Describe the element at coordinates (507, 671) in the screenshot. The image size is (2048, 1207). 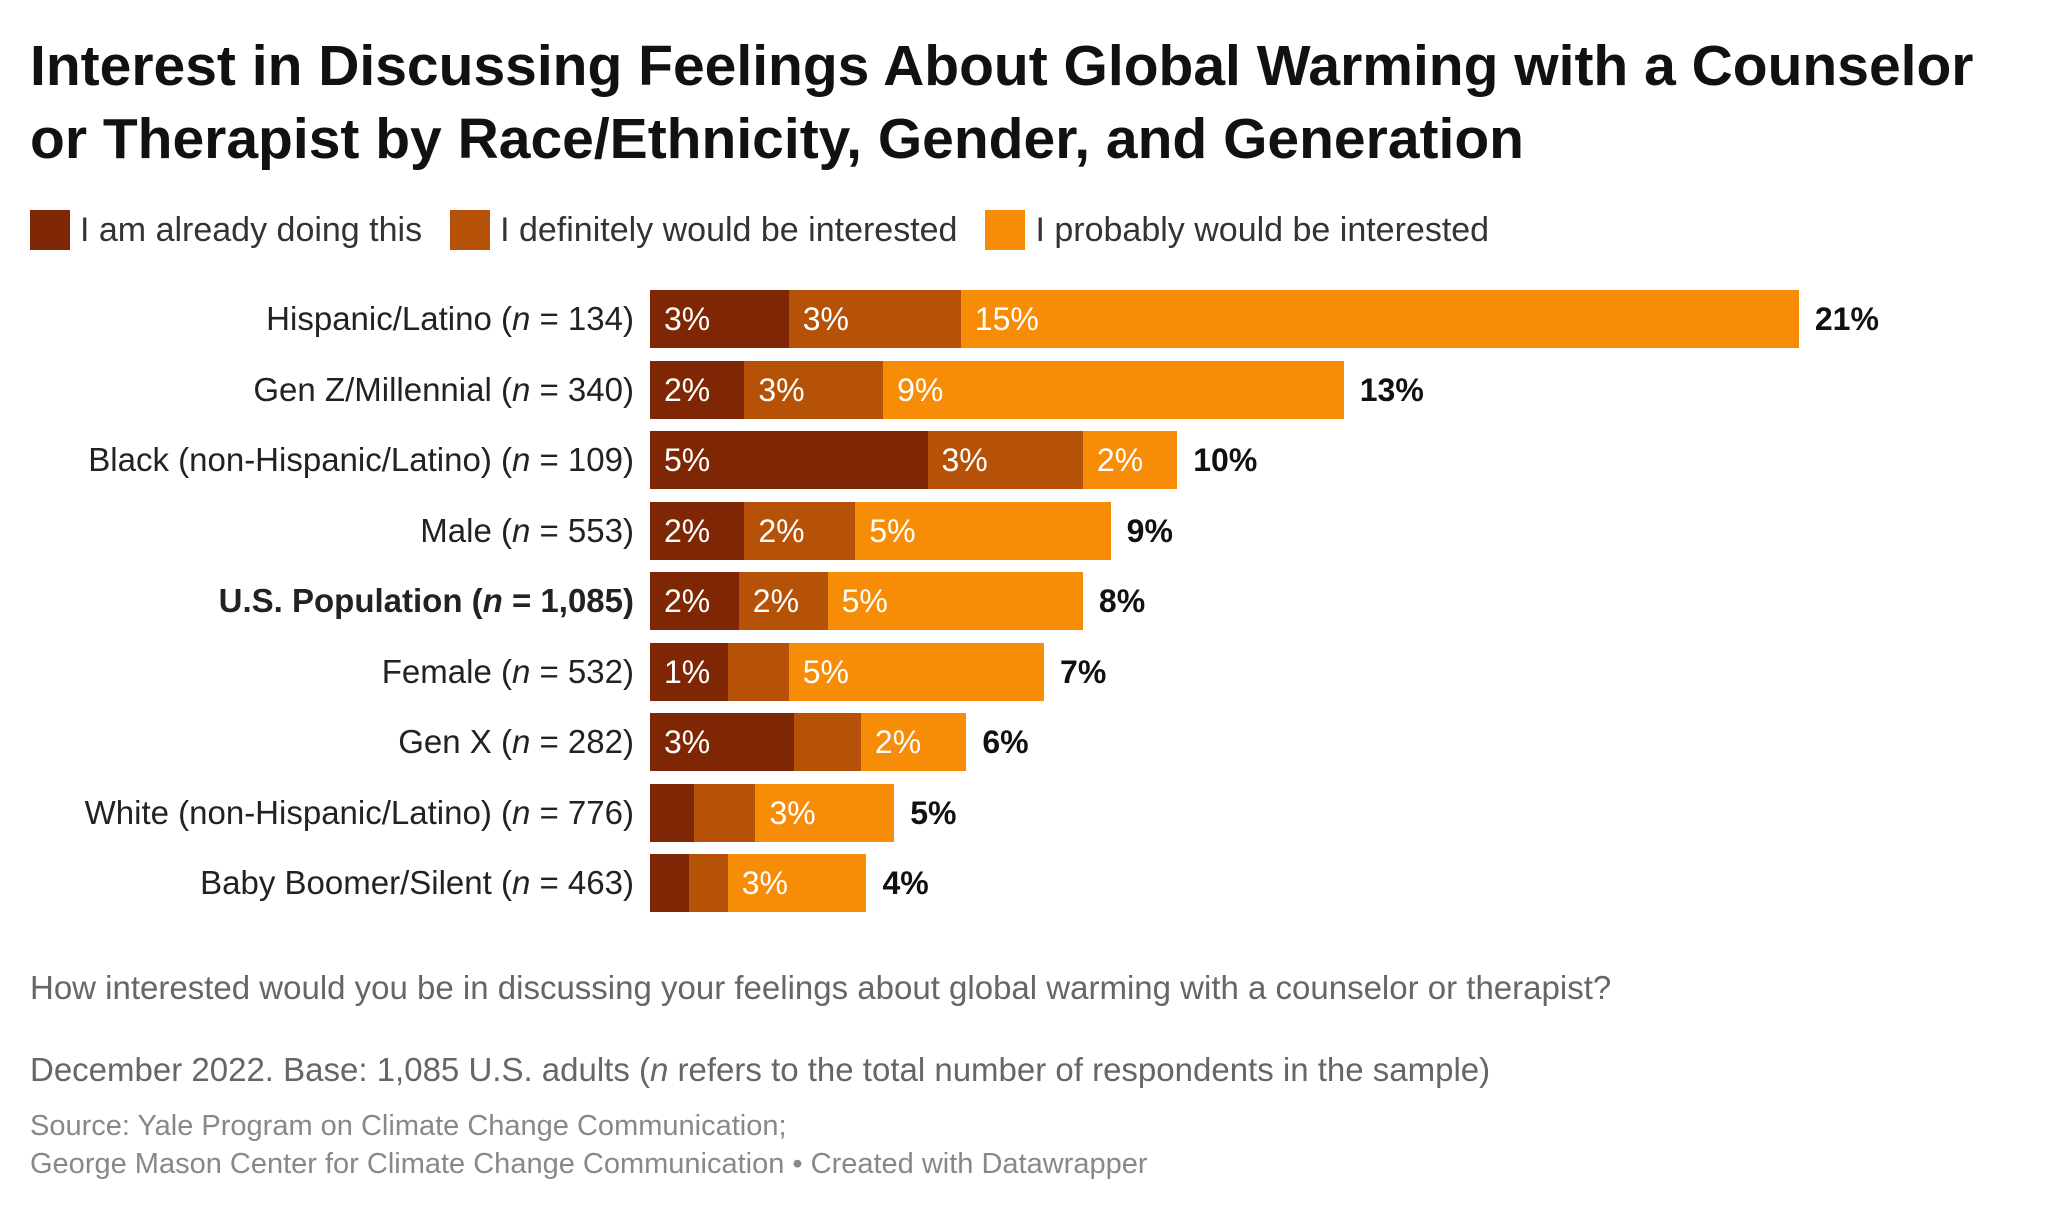
I see `row-label: Female (n = 532)` at that location.